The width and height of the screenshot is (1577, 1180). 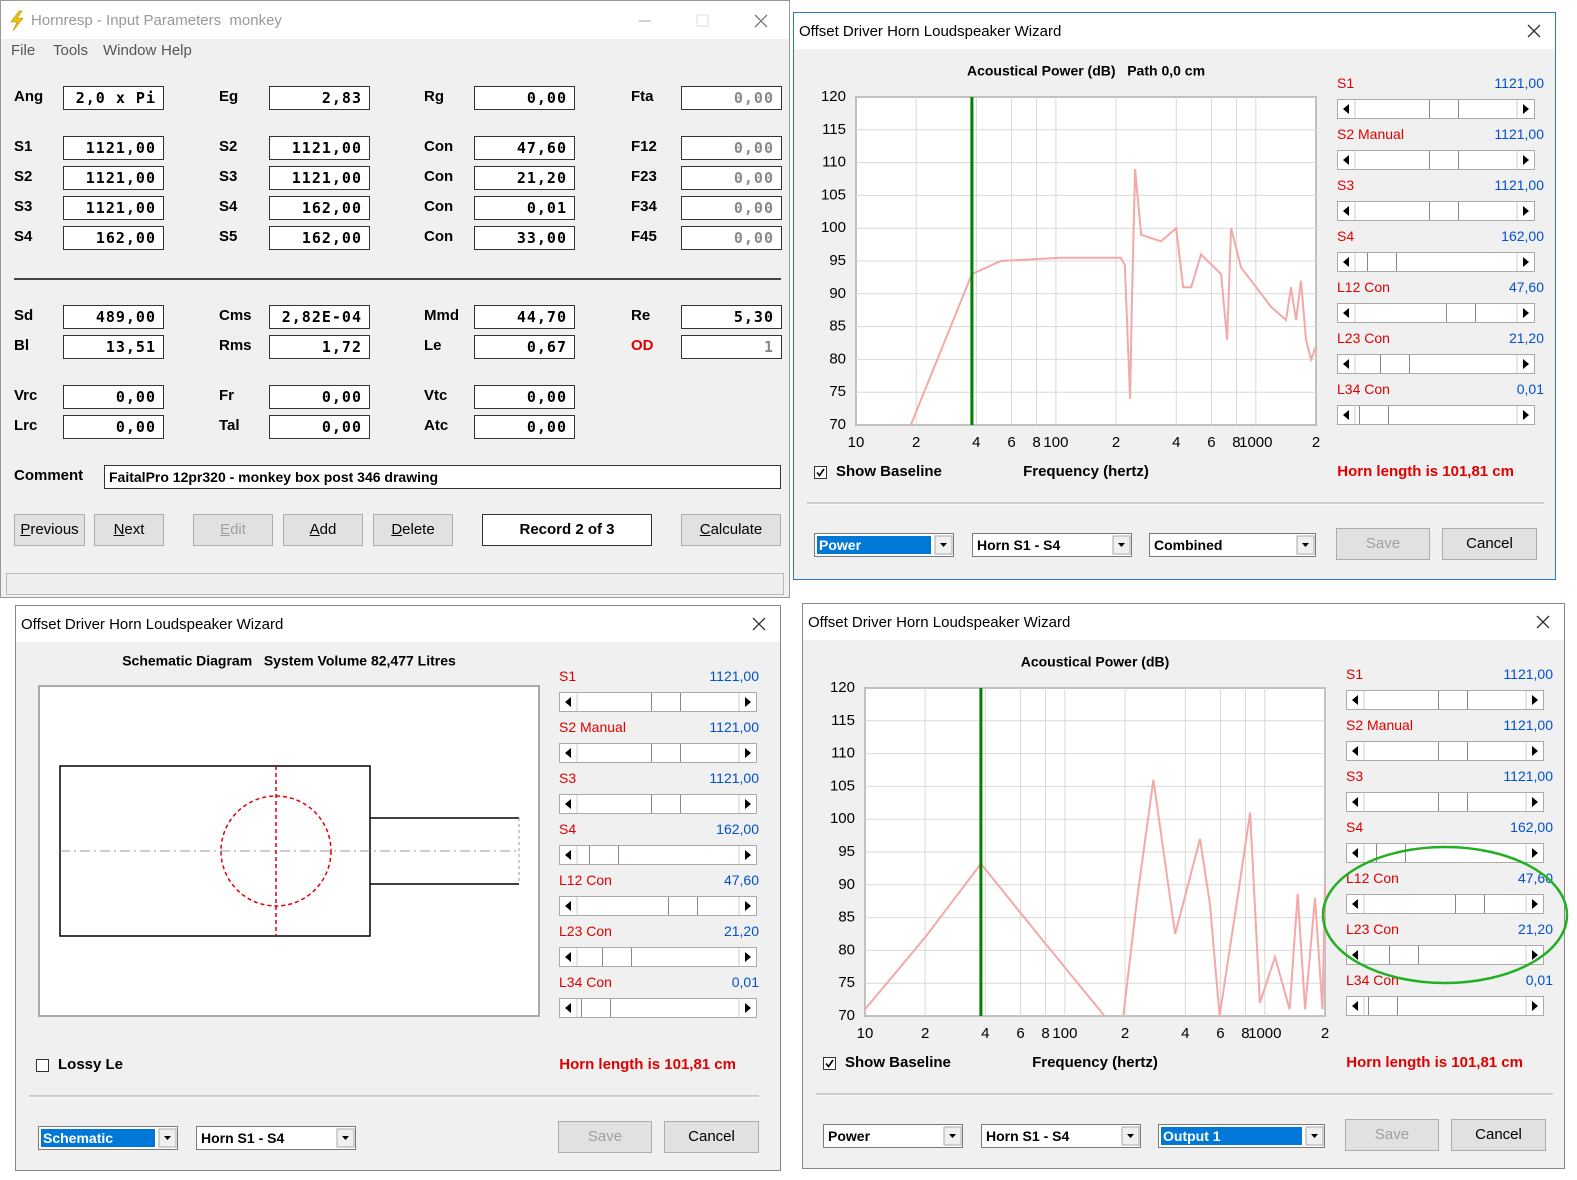 What do you see at coordinates (524, 347) in the screenshot?
I see `param-field: 0,67` at bounding box center [524, 347].